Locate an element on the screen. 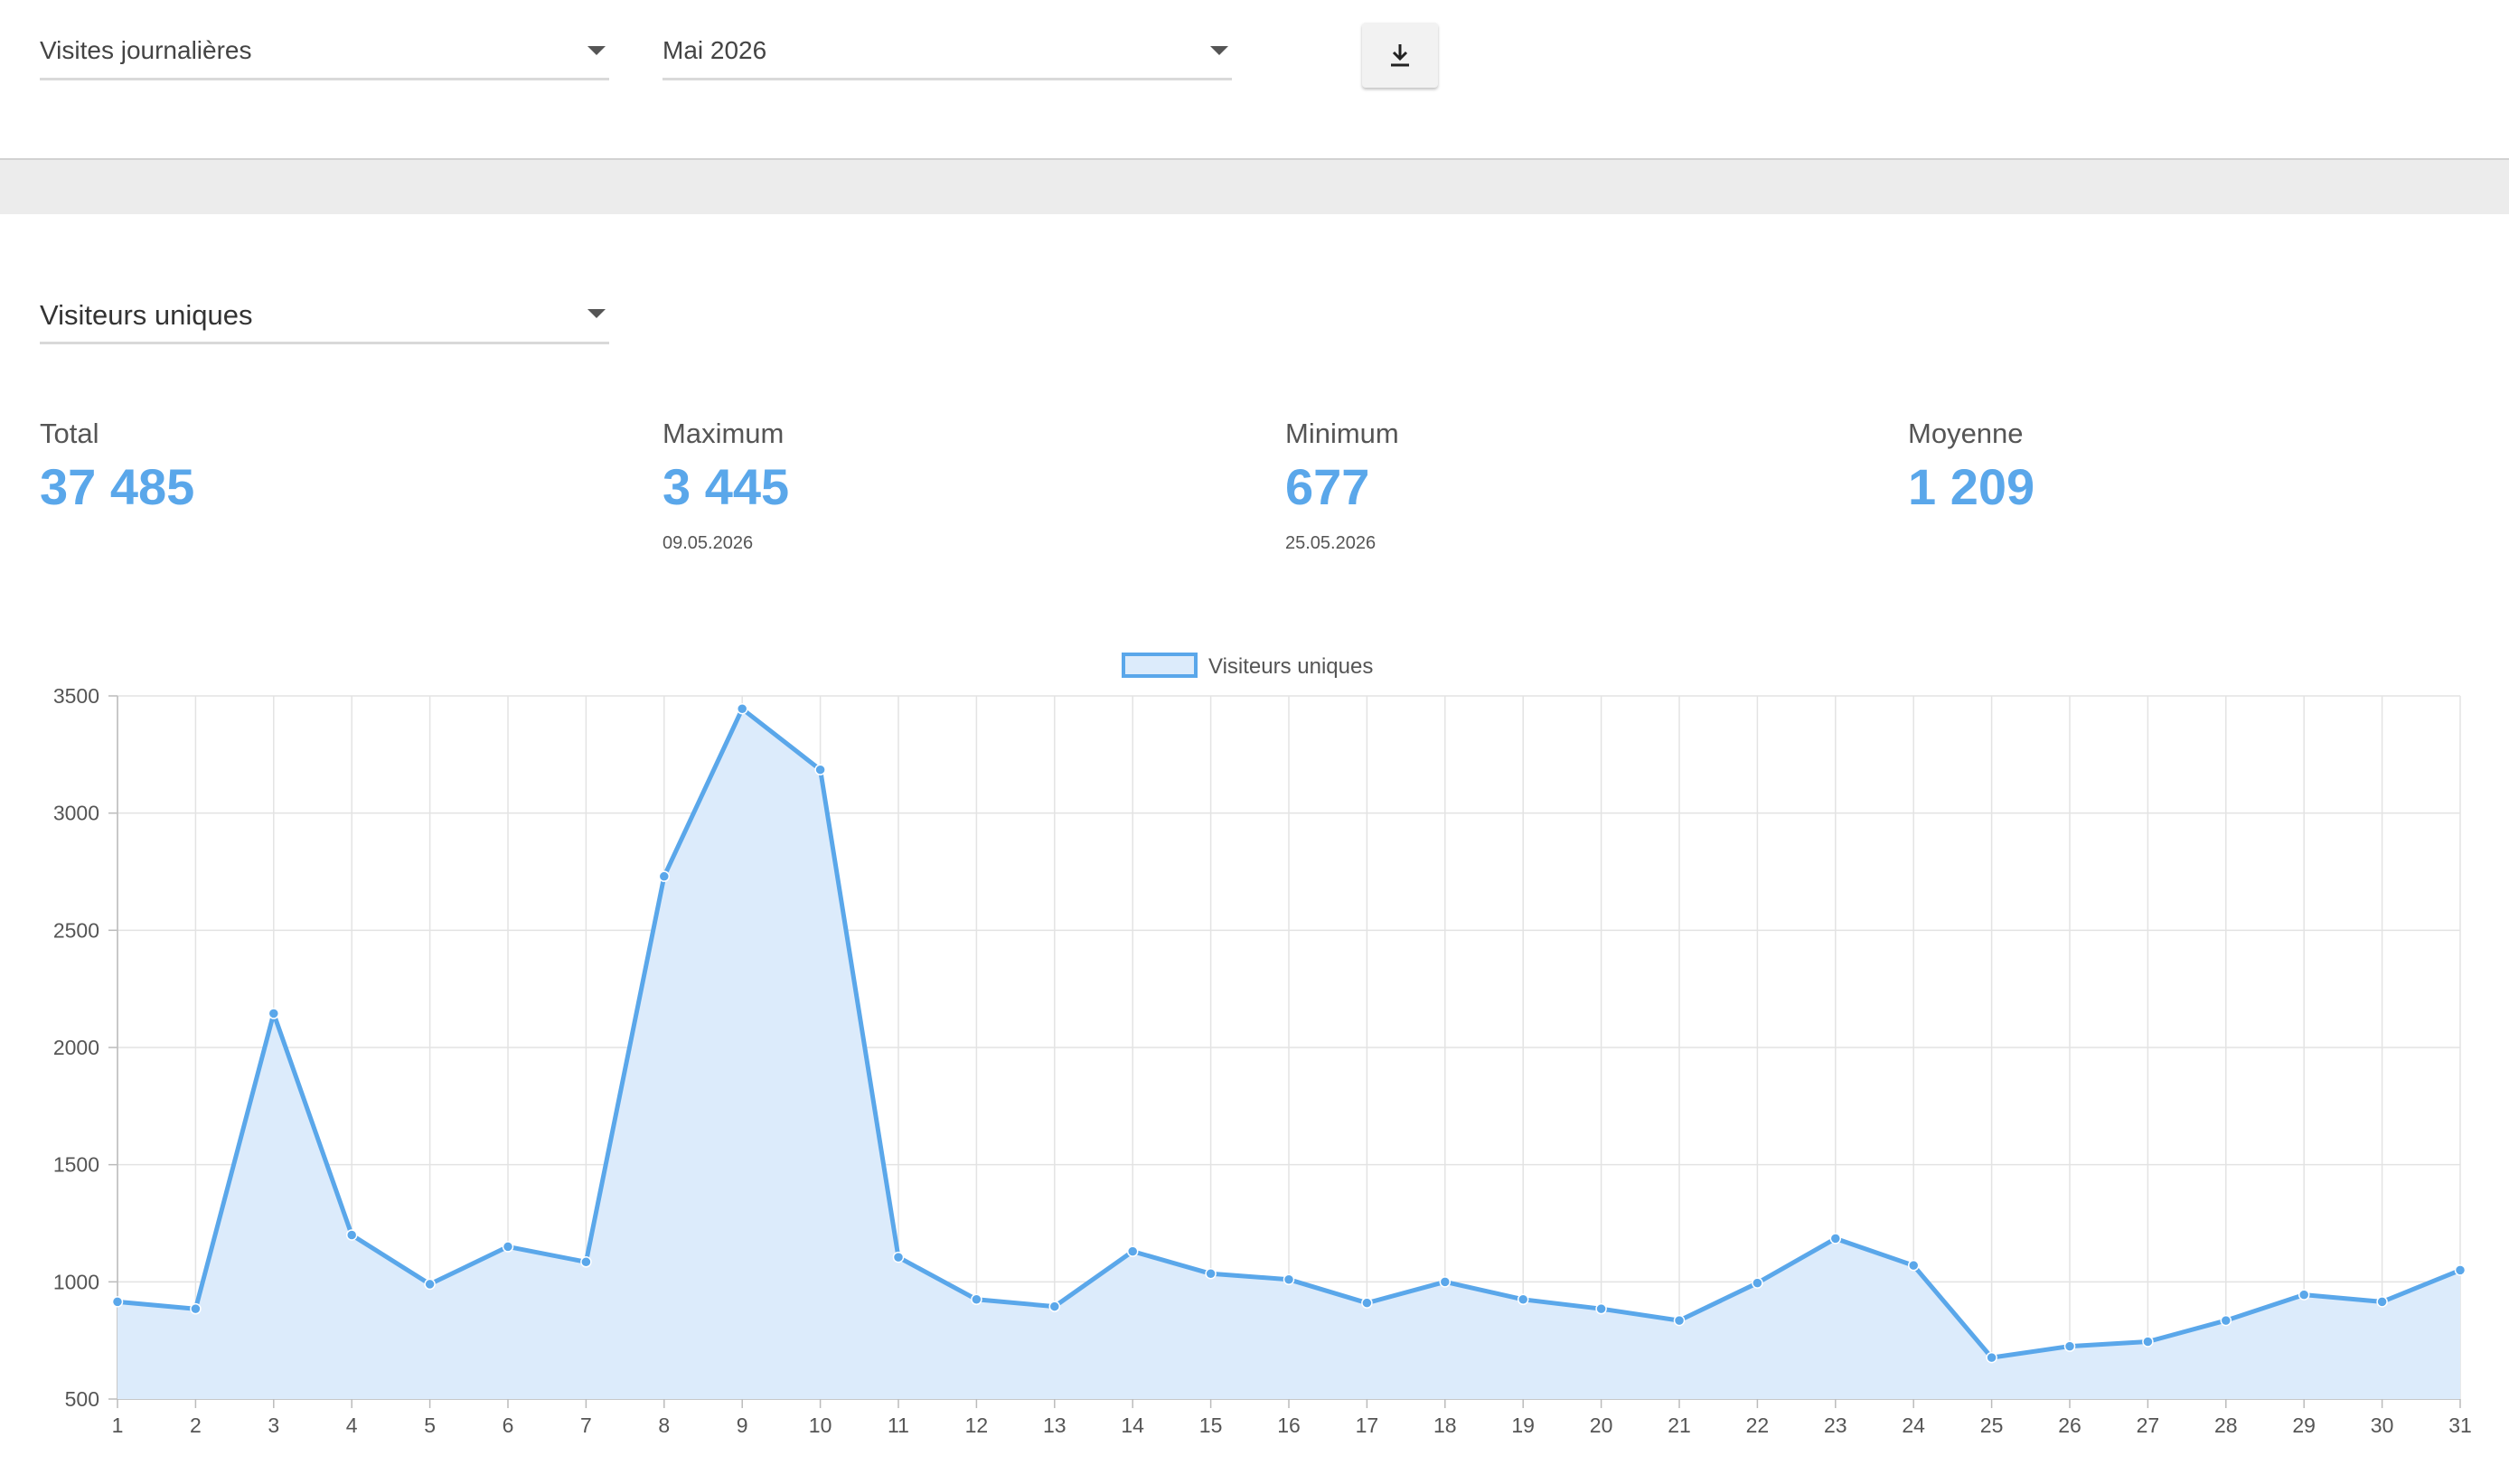 This screenshot has height=1484, width=2509. stat-total: Total 37 485 is located at coordinates (117, 468).